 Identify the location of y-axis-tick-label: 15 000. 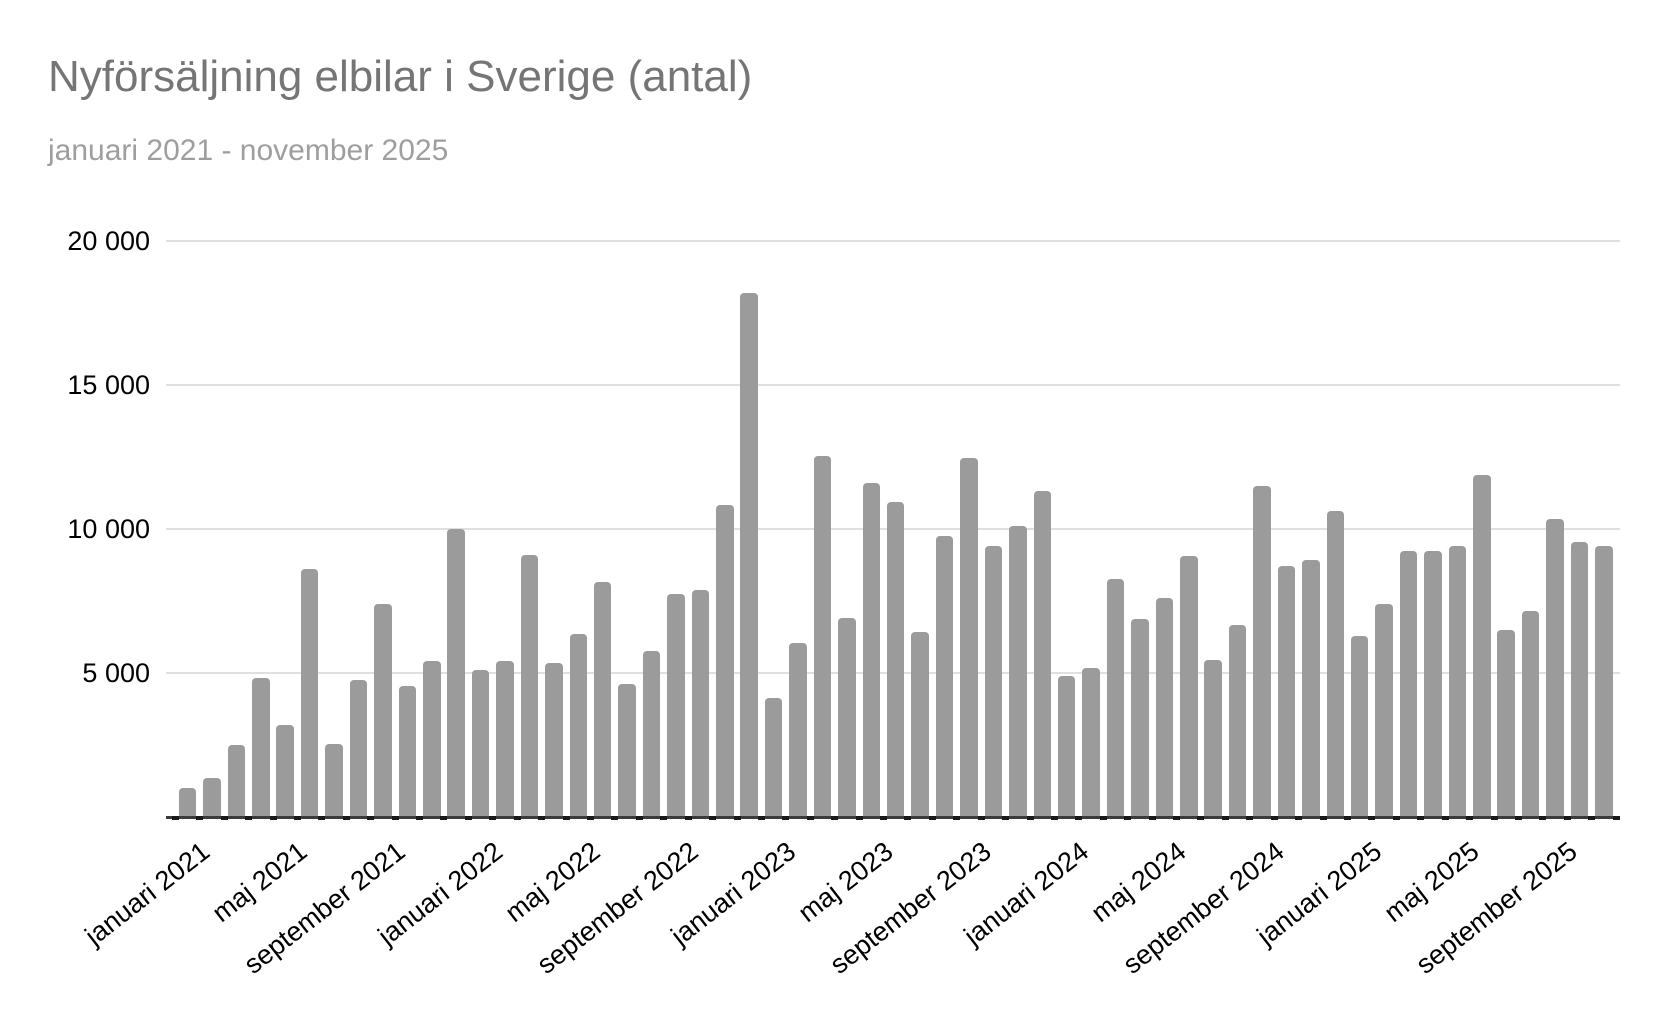
(108, 385).